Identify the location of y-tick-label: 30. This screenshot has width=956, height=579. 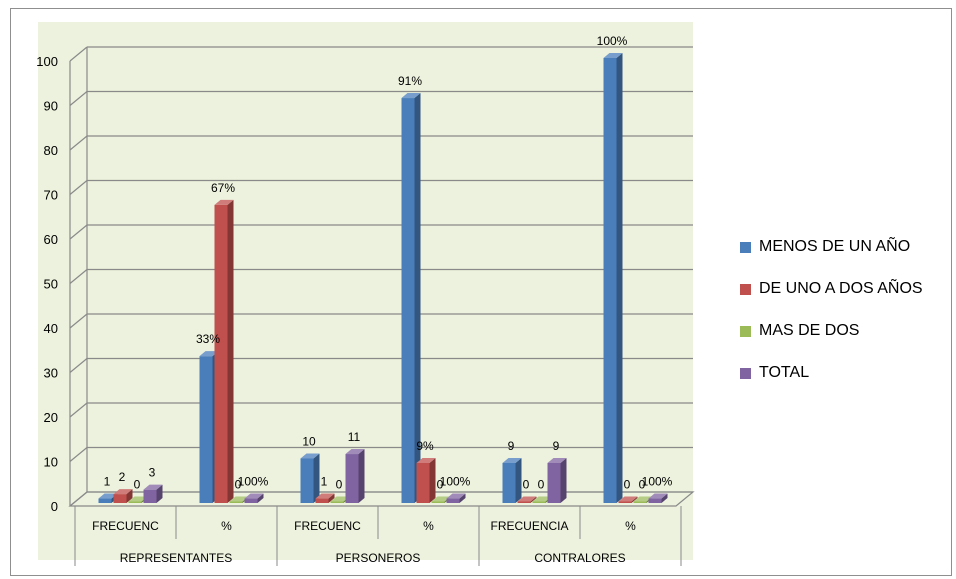
(51, 373).